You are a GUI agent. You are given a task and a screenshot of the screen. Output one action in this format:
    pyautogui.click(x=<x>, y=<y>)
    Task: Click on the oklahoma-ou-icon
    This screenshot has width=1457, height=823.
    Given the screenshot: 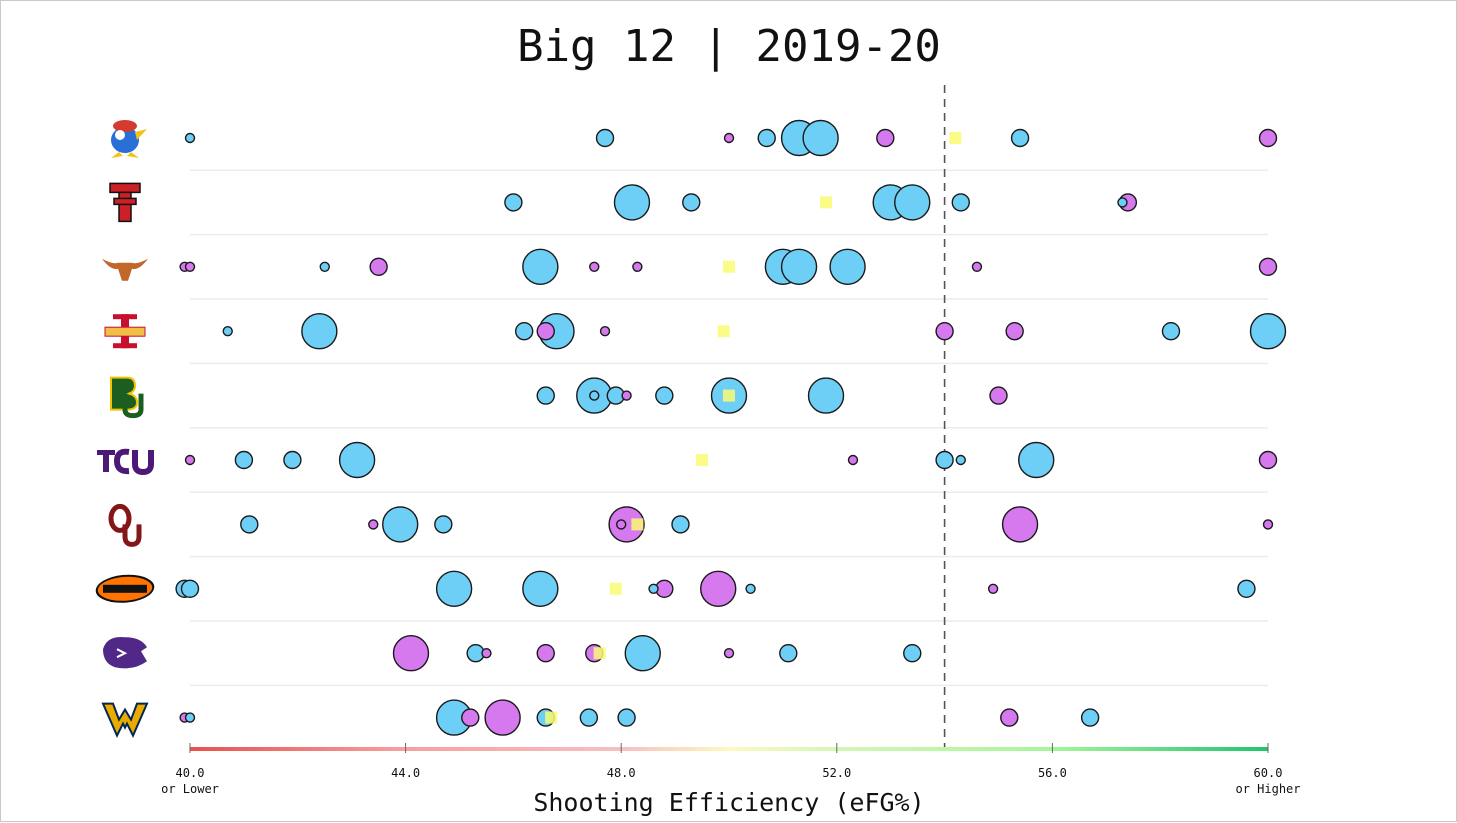 What is the action you would take?
    pyautogui.click(x=125, y=525)
    